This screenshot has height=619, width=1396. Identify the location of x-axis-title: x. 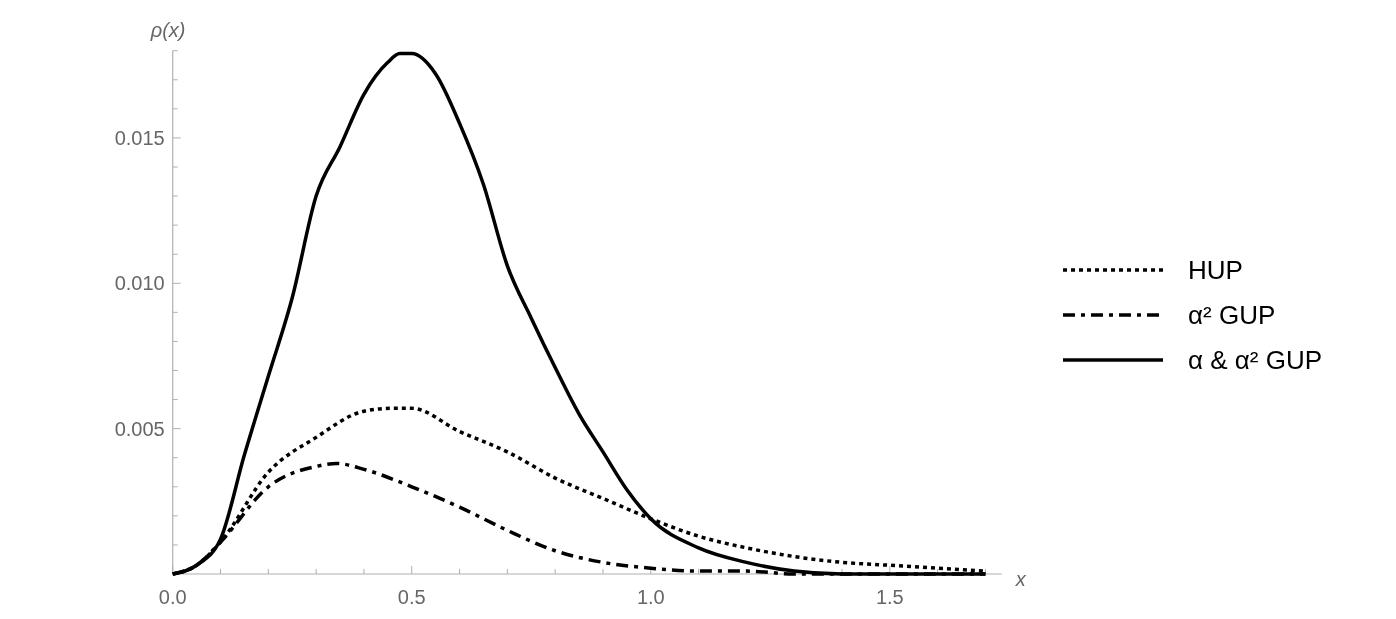
(1020, 579).